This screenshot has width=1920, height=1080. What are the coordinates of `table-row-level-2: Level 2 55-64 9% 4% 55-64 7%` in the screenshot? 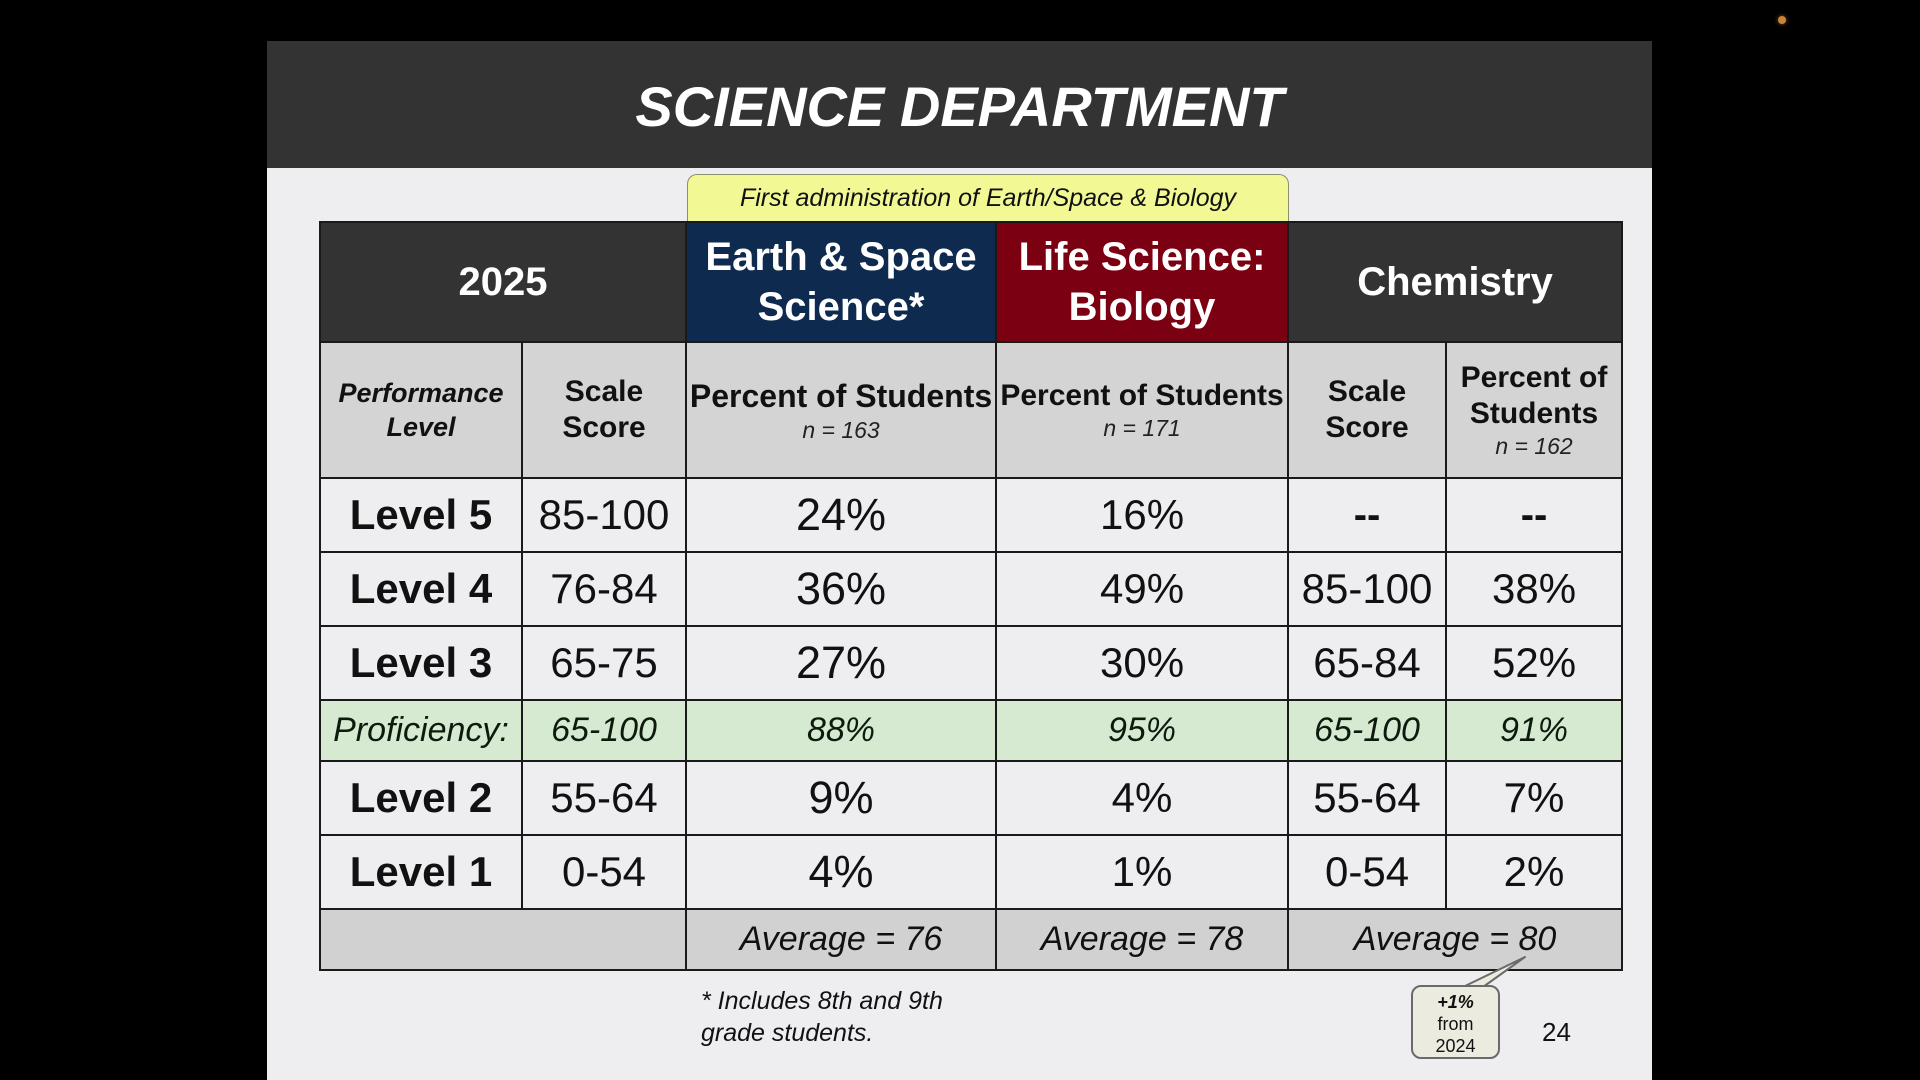 It's located at (971, 798).